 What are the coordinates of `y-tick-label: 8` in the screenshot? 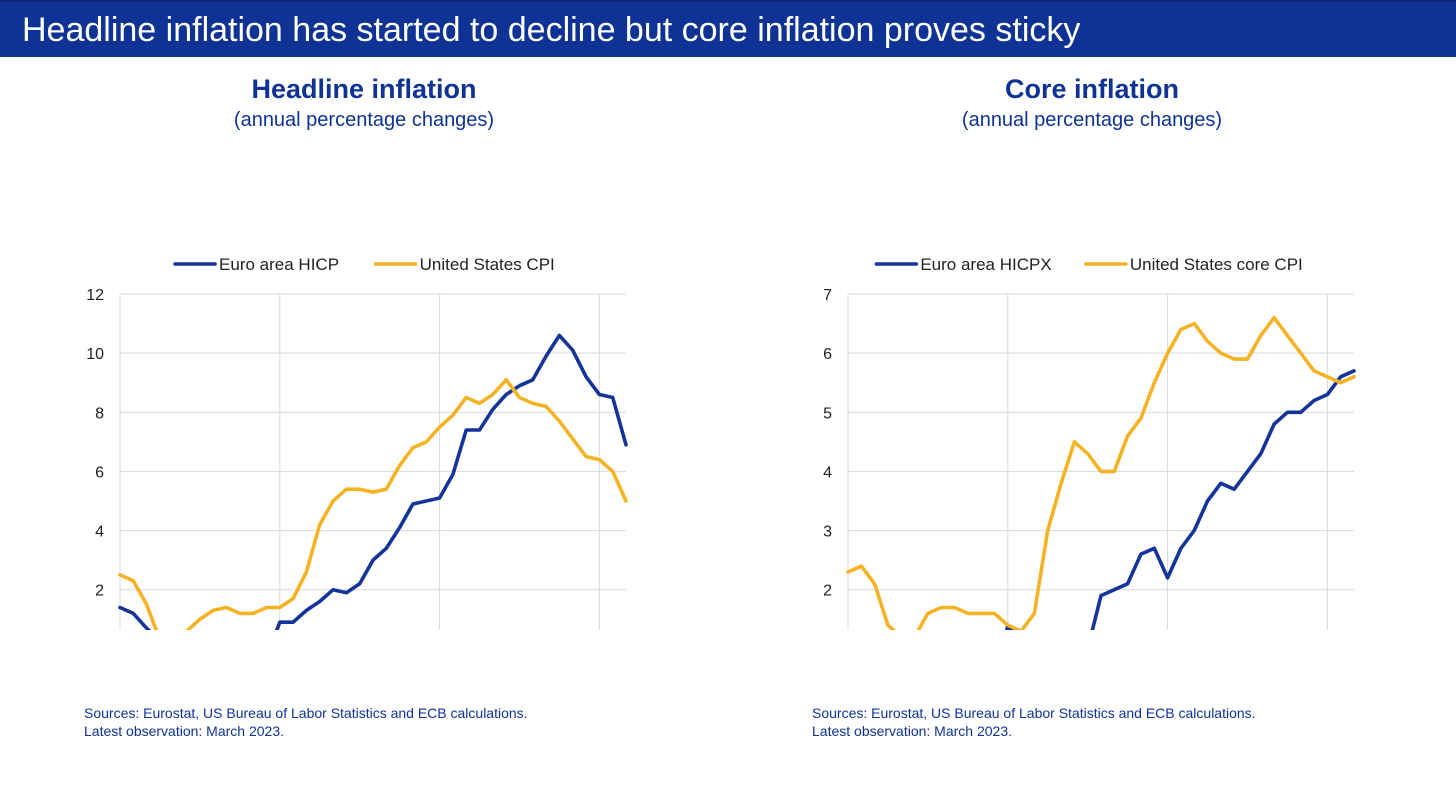 It's located at (99, 413).